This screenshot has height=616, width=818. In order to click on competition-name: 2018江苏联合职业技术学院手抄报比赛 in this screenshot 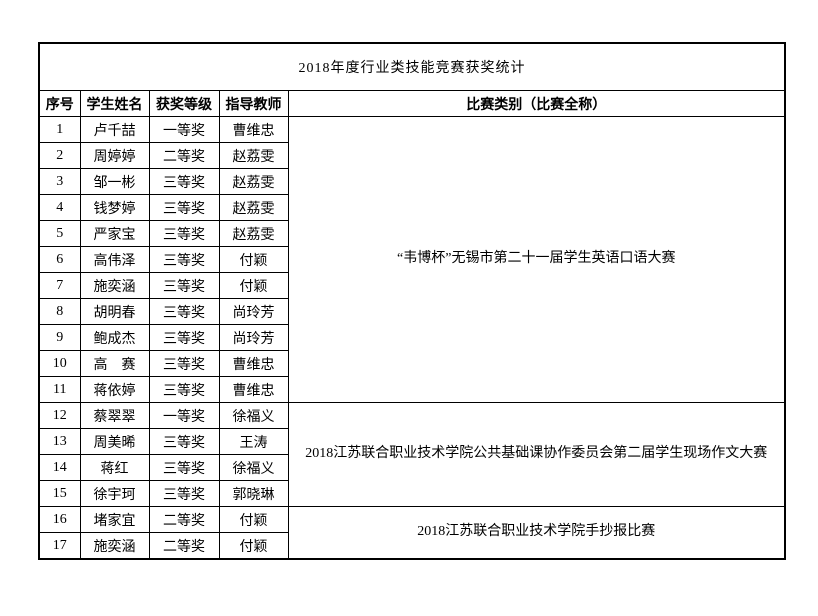, I will do `click(536, 533)`.